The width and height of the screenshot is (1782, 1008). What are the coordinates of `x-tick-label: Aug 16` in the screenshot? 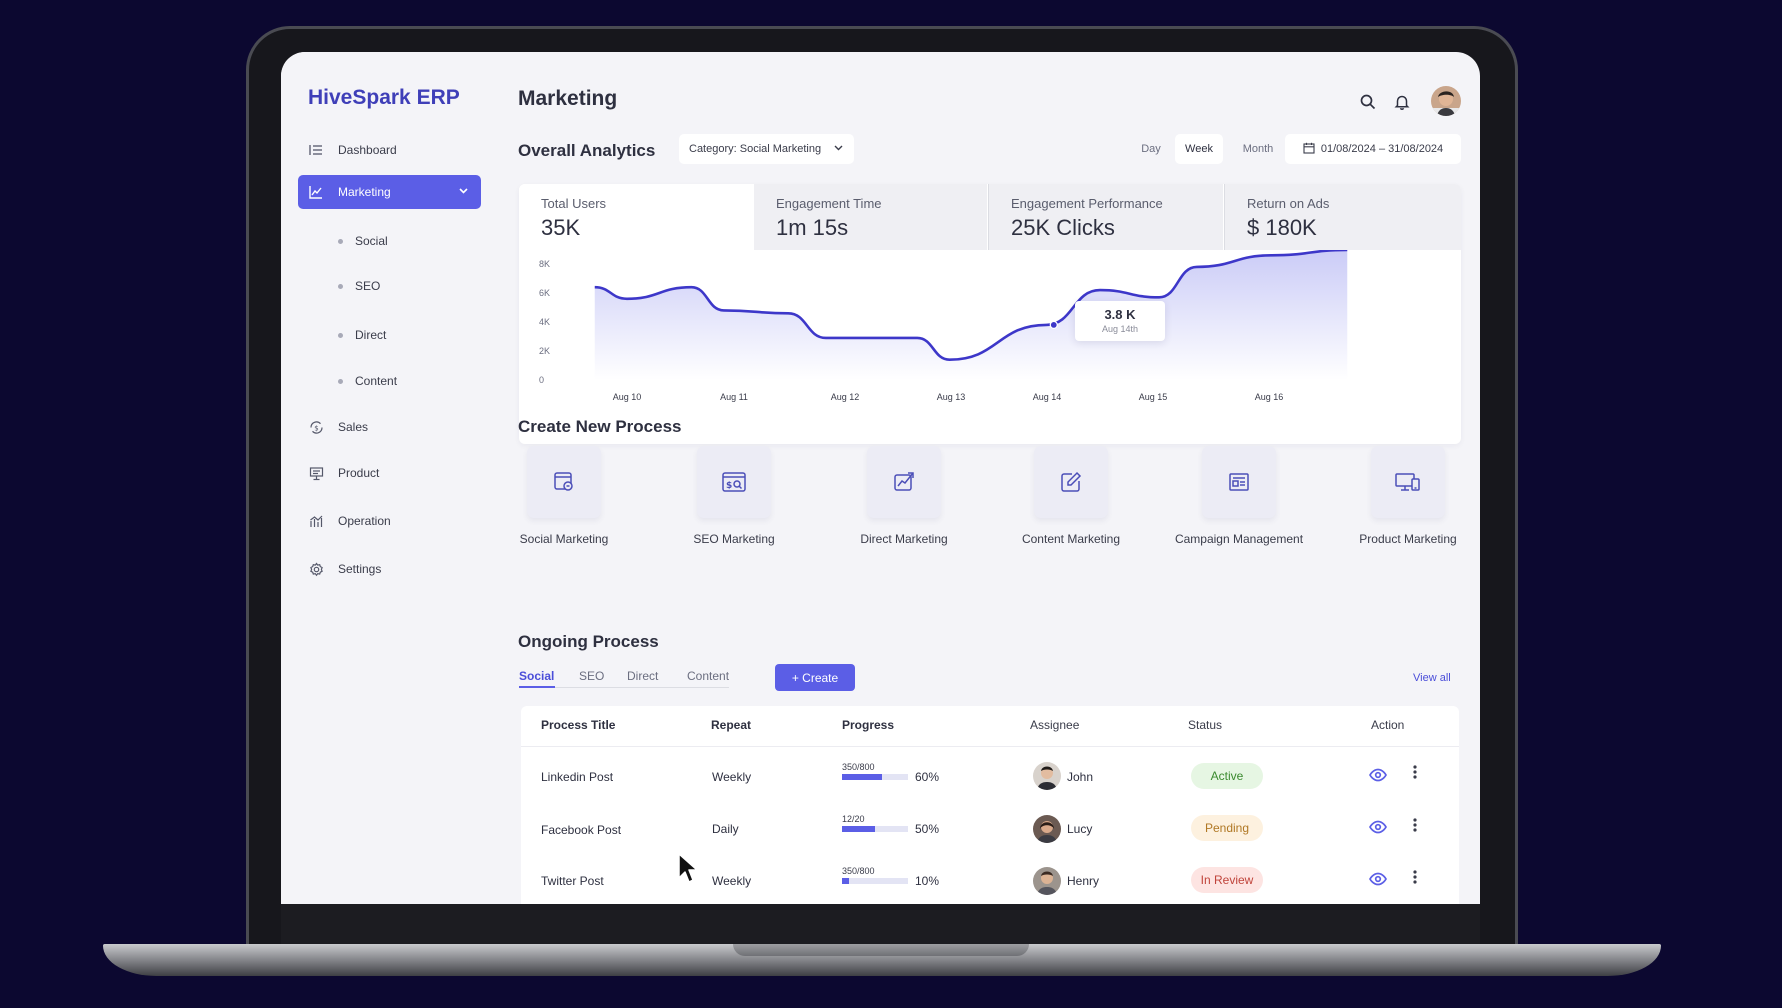 It's located at (1269, 397).